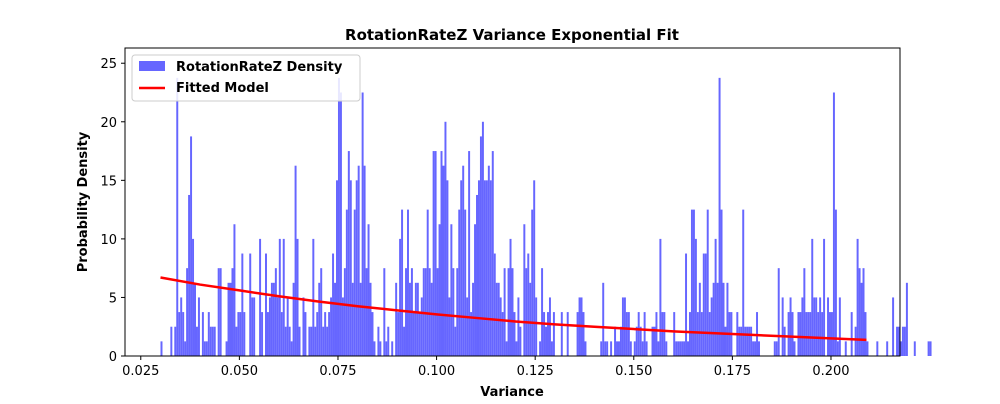 Image resolution: width=1000 pixels, height=404 pixels. Describe the element at coordinates (83, 201) in the screenshot. I see `y-axis-label: Probability Density` at that location.